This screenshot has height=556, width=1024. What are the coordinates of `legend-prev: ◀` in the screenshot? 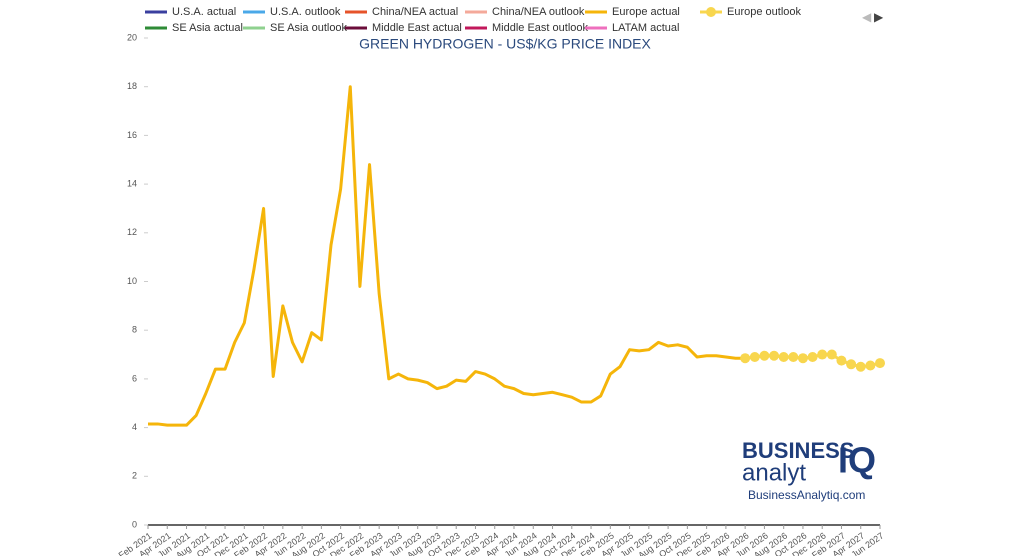 It's located at (867, 17).